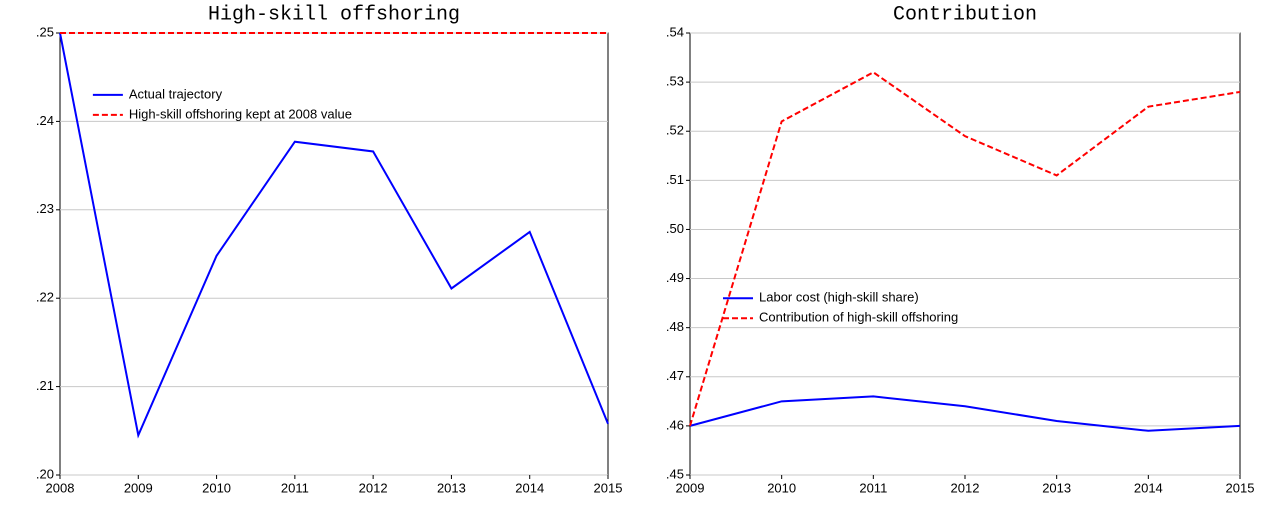  Describe the element at coordinates (965, 413) in the screenshot. I see `data-line` at that location.